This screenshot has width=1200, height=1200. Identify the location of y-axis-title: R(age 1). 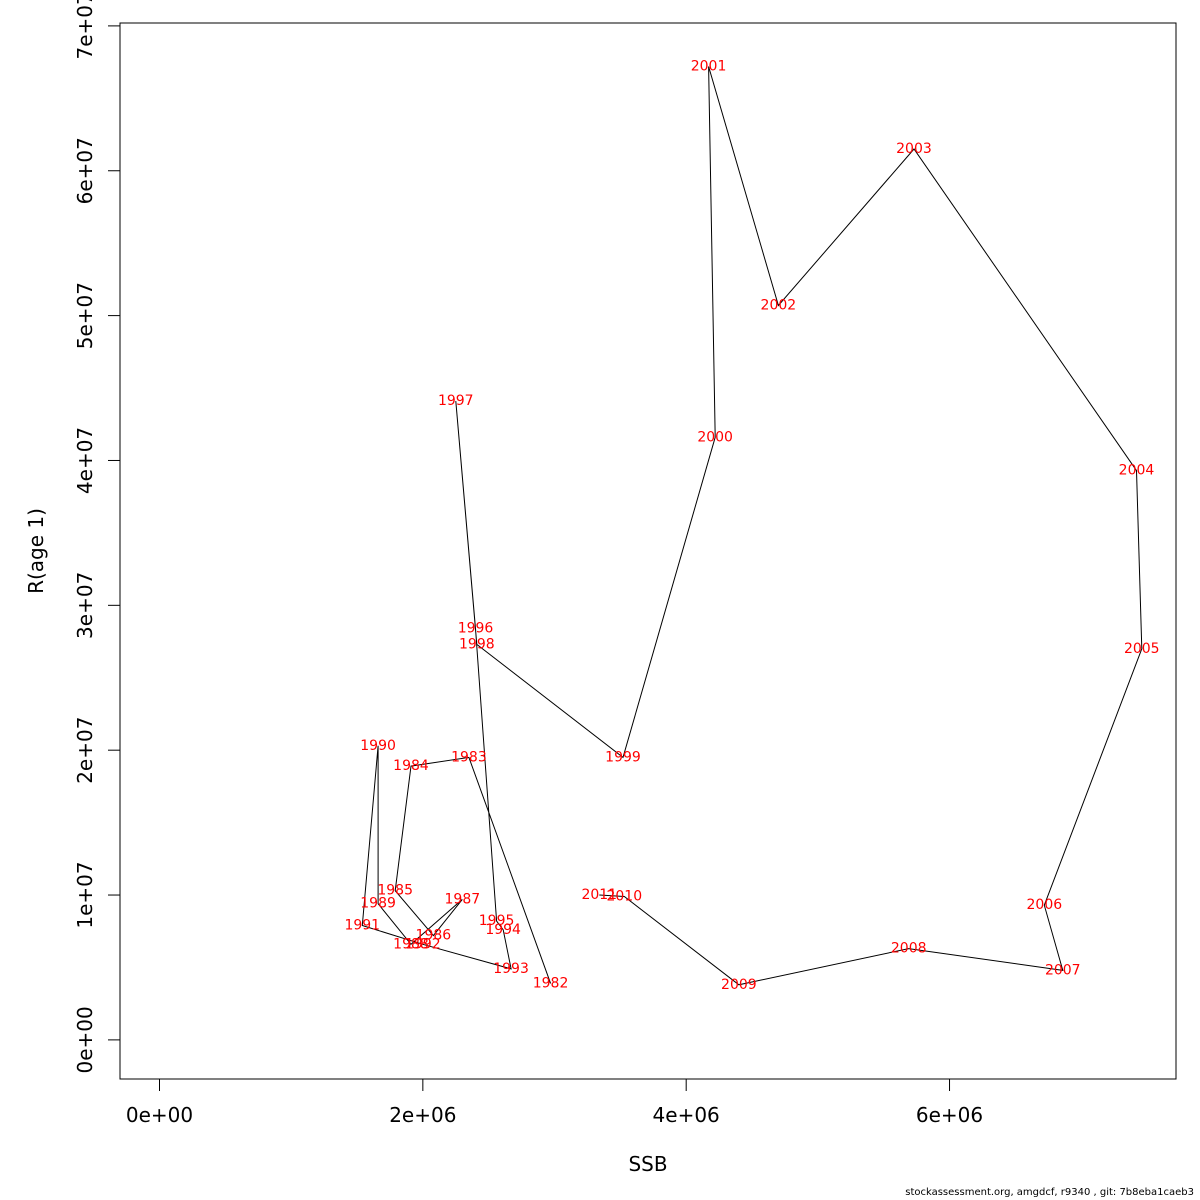
(36, 551).